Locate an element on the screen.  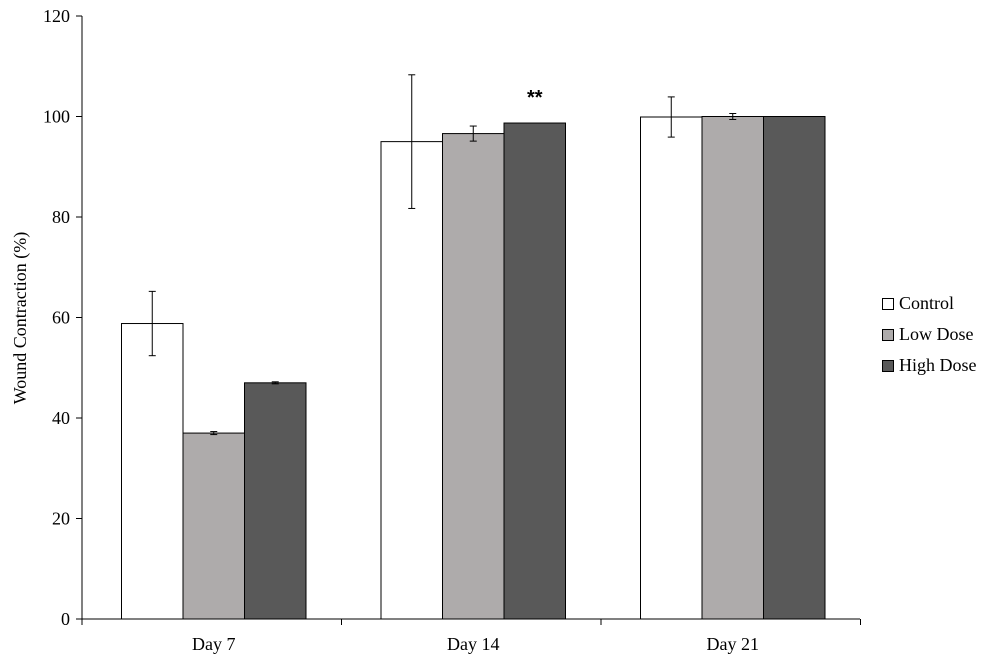
x-tick-label-day-7: Day 7 is located at coordinates (214, 644).